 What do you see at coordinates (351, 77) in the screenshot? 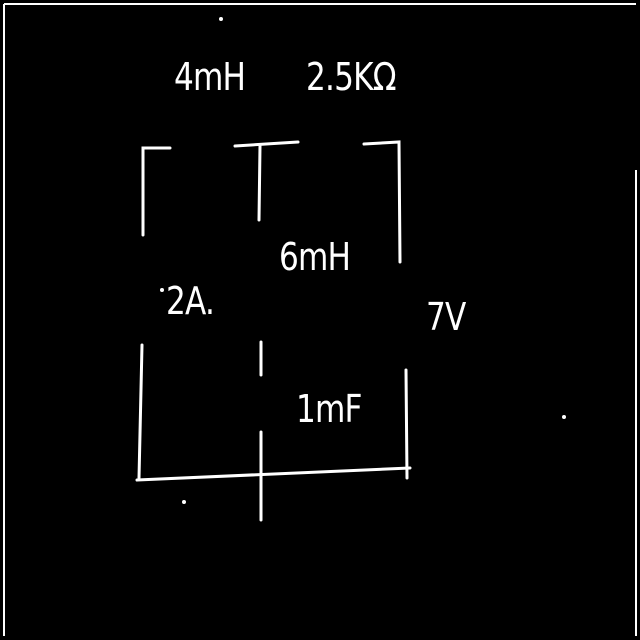
I see `label-resistor-2-5k: 2.5KΩ` at bounding box center [351, 77].